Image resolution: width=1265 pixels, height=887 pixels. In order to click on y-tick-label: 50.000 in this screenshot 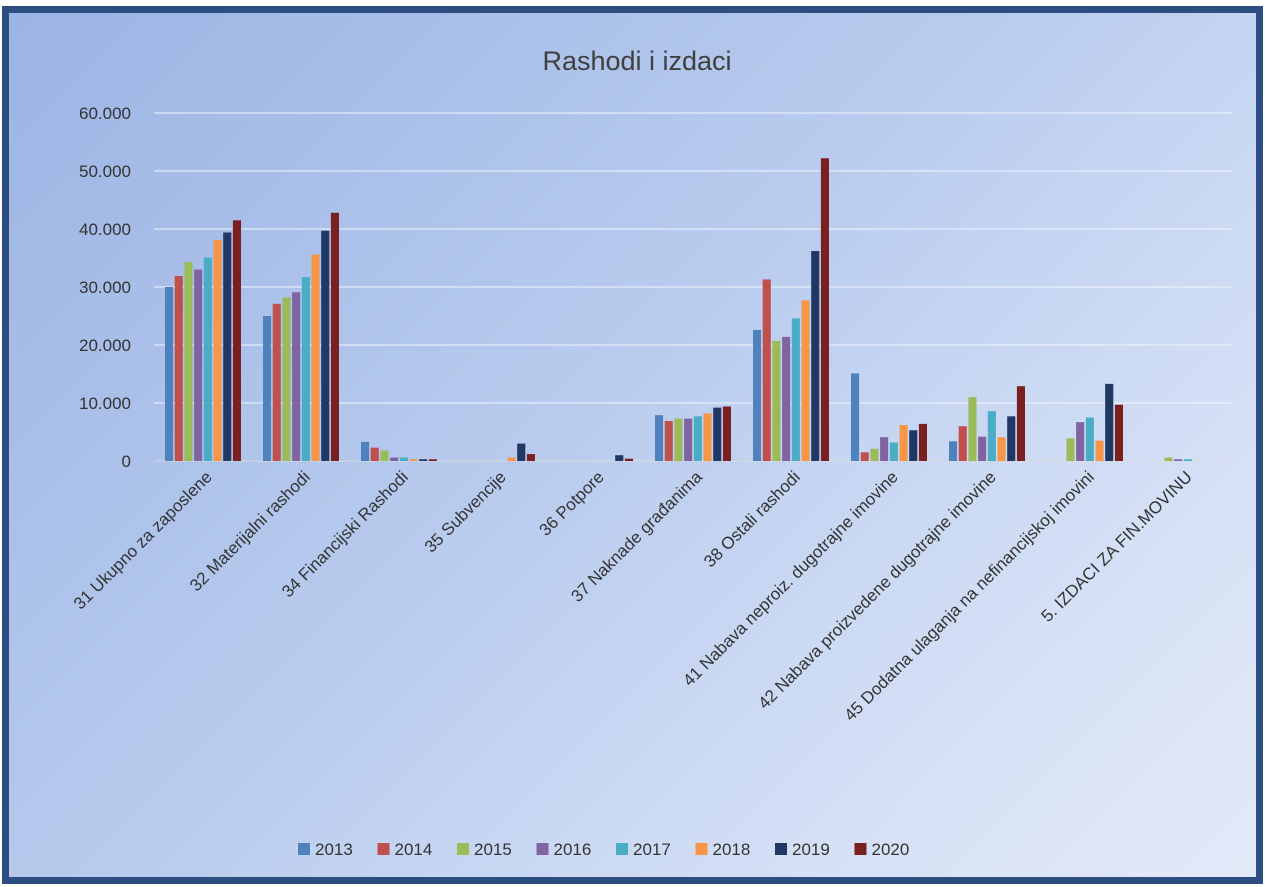, I will do `click(105, 171)`.